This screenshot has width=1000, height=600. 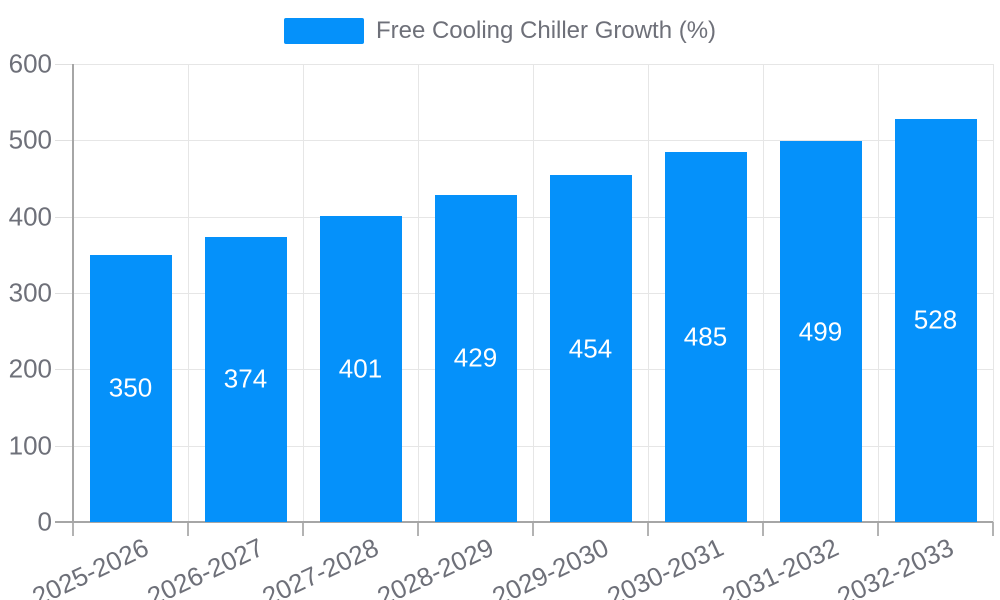 I want to click on y-axis-tick-label: 100, so click(x=30, y=445).